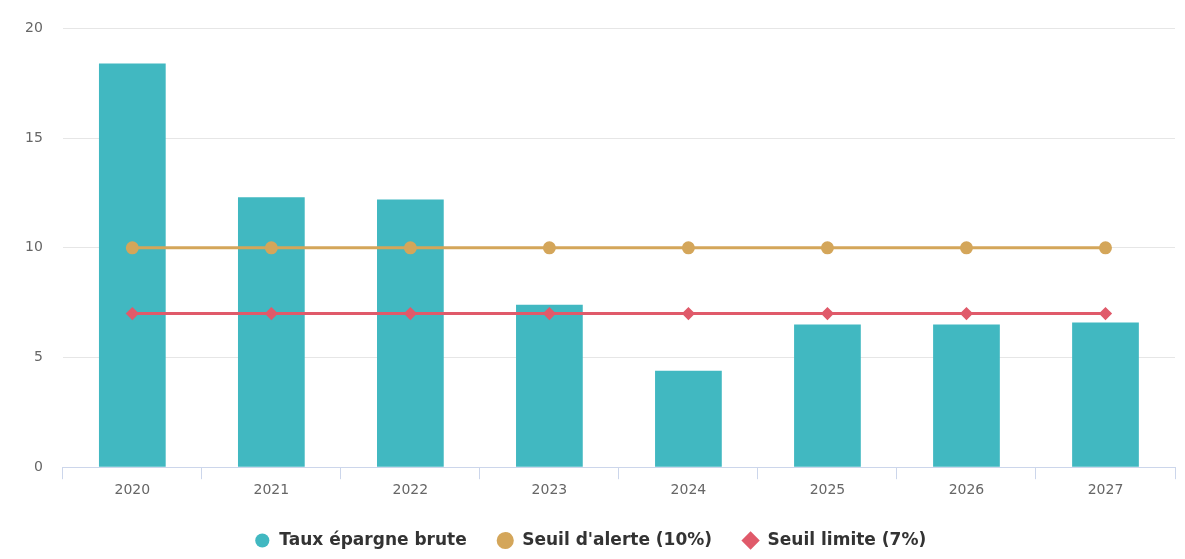  Describe the element at coordinates (38, 465) in the screenshot. I see `y-tick-label: 0` at that location.